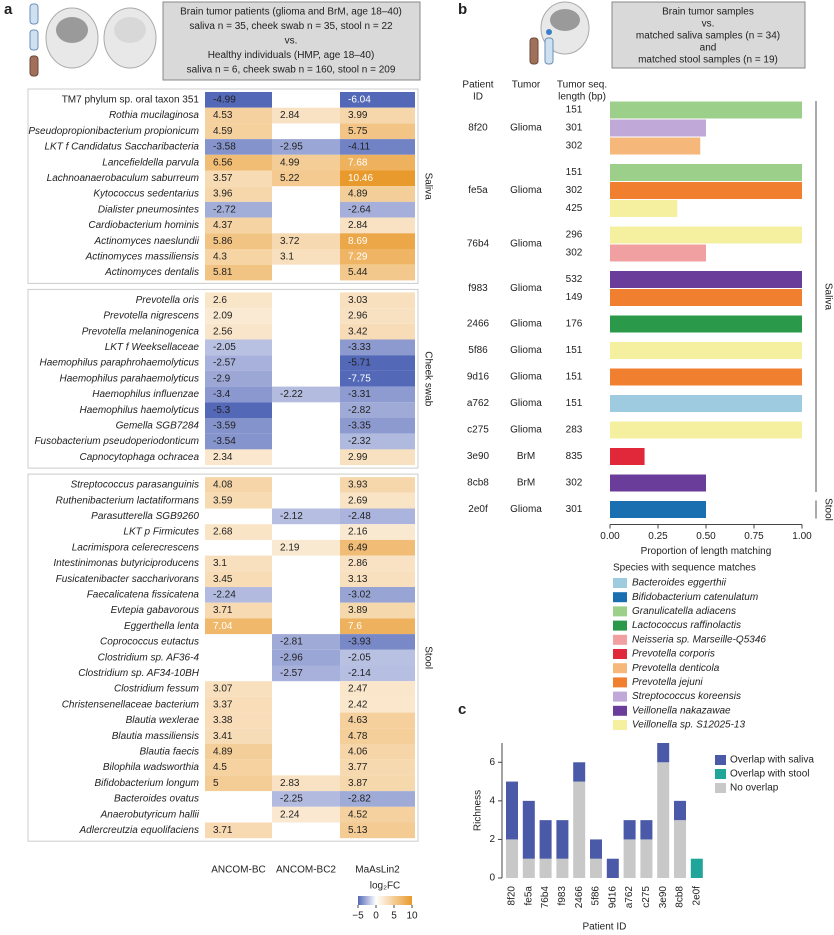 This screenshot has height=935, width=834. Describe the element at coordinates (223, 457) in the screenshot. I see `cell-value: 2.34` at that location.